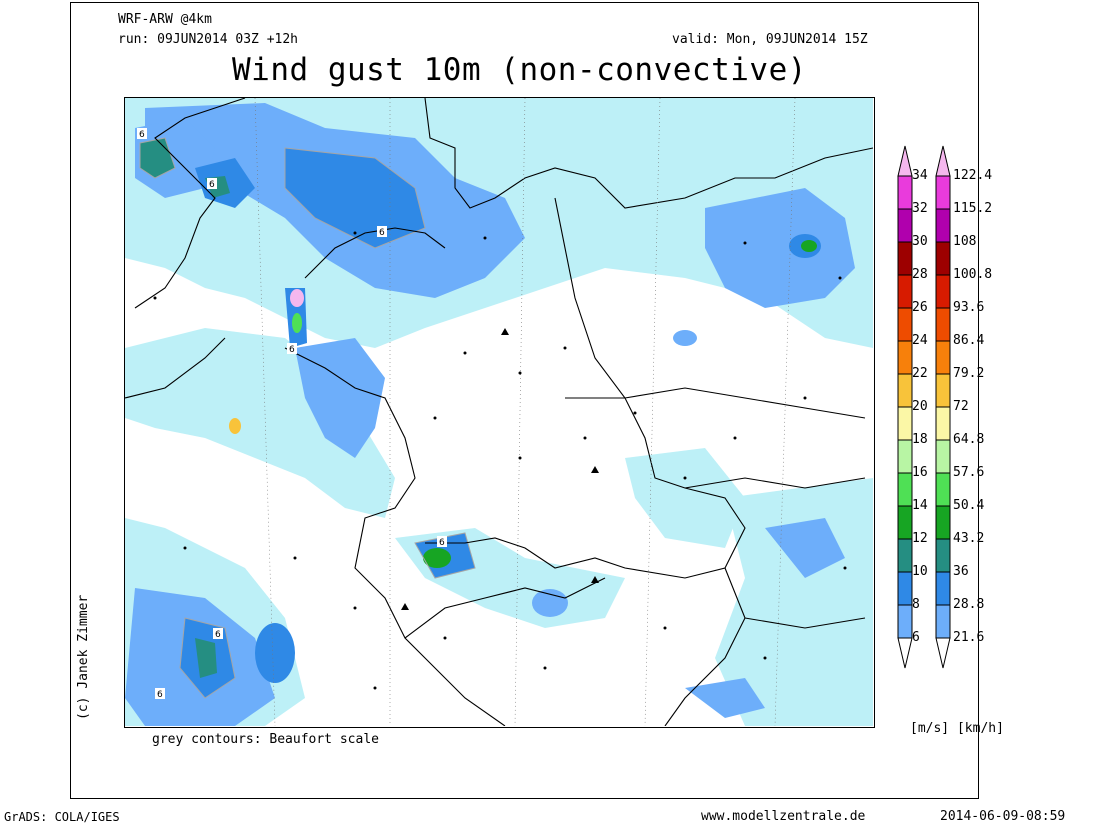 This screenshot has width=1100, height=825. Describe the element at coordinates (973, 175) in the screenshot. I see `colorbar-kmh-label: 122.4` at that location.